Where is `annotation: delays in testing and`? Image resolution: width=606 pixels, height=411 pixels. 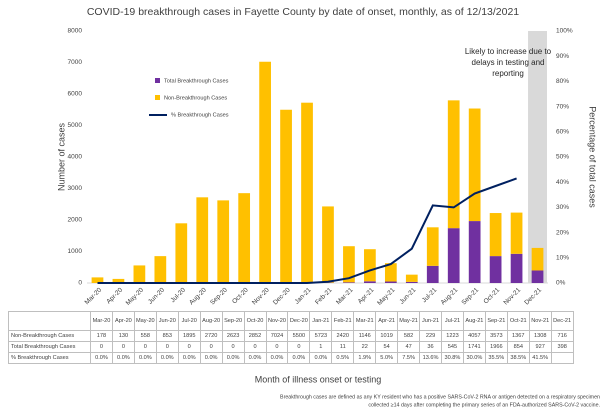
annotation: delays in testing and is located at coordinates (508, 62).